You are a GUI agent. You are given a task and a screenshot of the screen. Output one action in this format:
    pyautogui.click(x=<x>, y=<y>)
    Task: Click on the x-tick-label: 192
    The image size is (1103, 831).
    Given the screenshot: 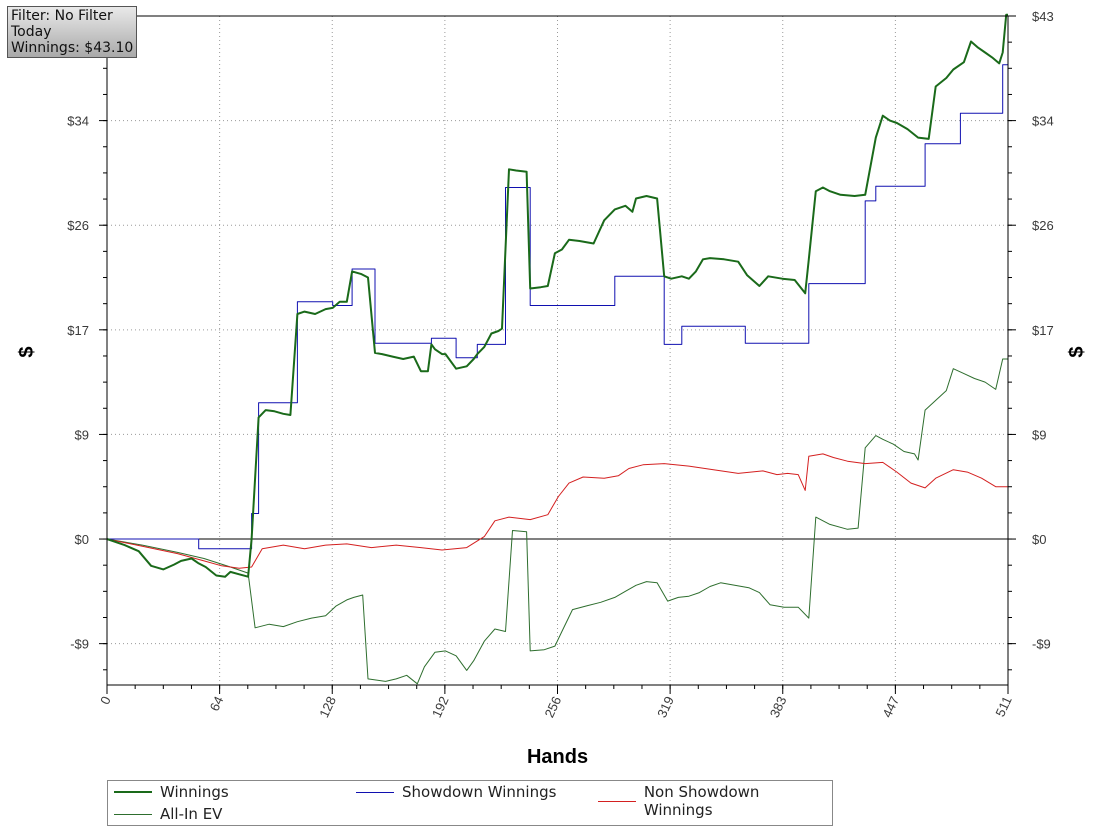 What is the action you would take?
    pyautogui.click(x=440, y=707)
    